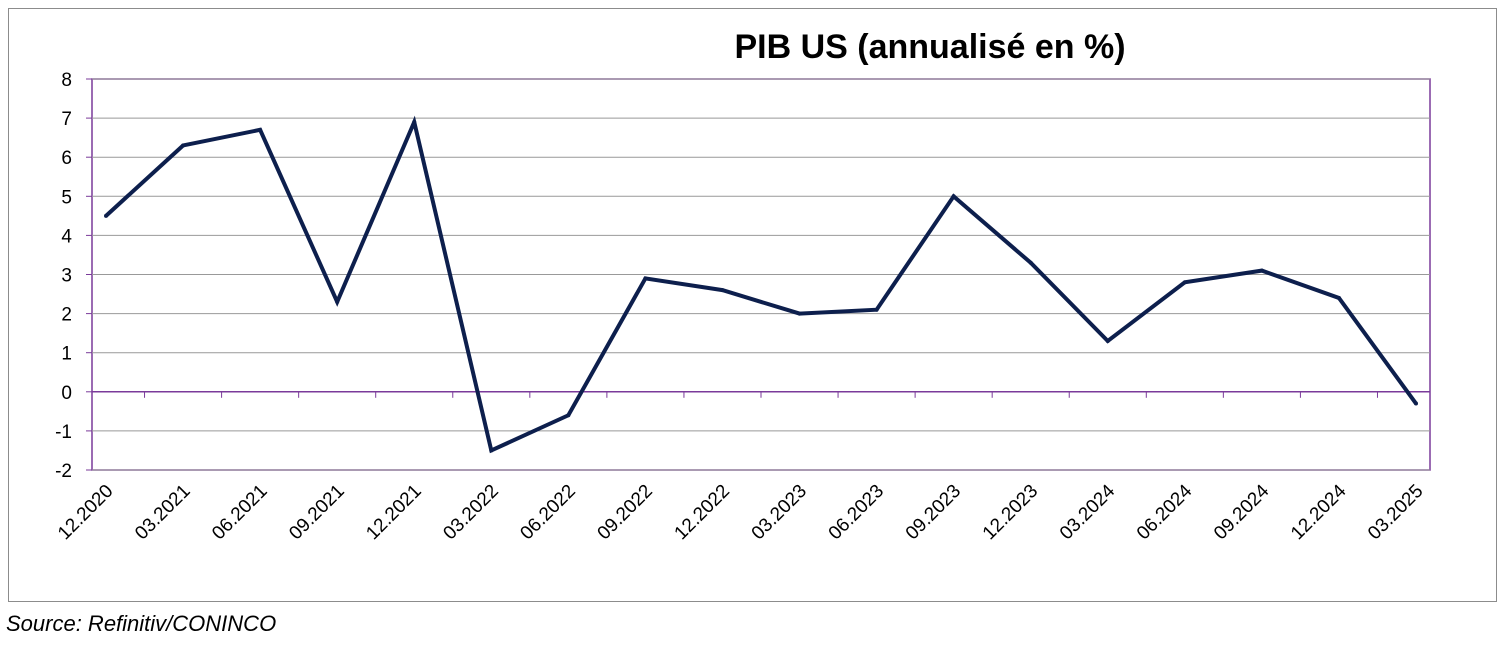  What do you see at coordinates (393, 512) in the screenshot?
I see `x-tick-label: 12.2021` at bounding box center [393, 512].